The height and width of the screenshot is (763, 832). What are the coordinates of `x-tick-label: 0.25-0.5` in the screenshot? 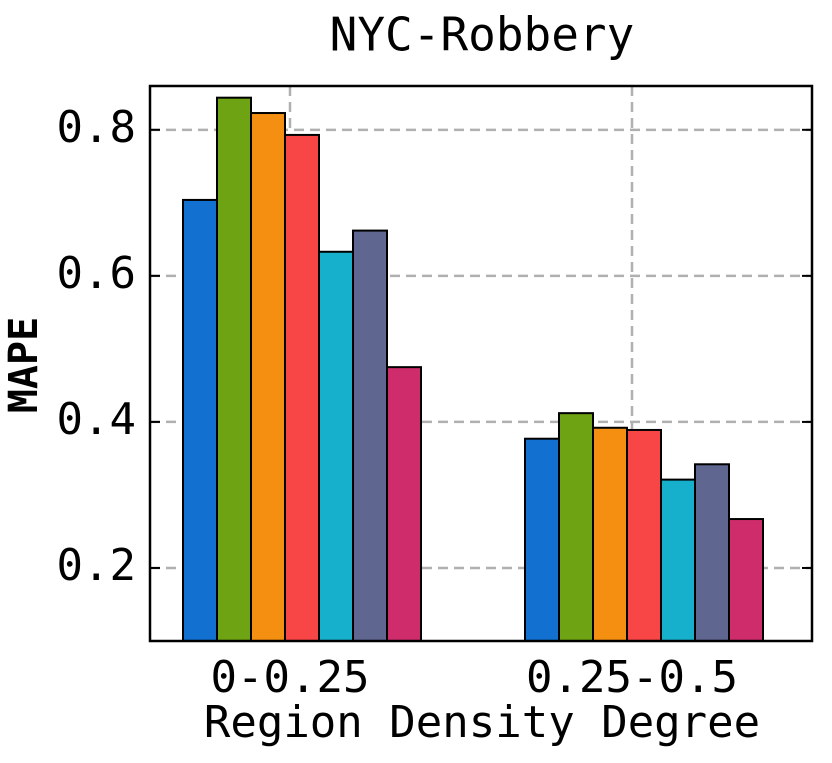 It's located at (632, 677).